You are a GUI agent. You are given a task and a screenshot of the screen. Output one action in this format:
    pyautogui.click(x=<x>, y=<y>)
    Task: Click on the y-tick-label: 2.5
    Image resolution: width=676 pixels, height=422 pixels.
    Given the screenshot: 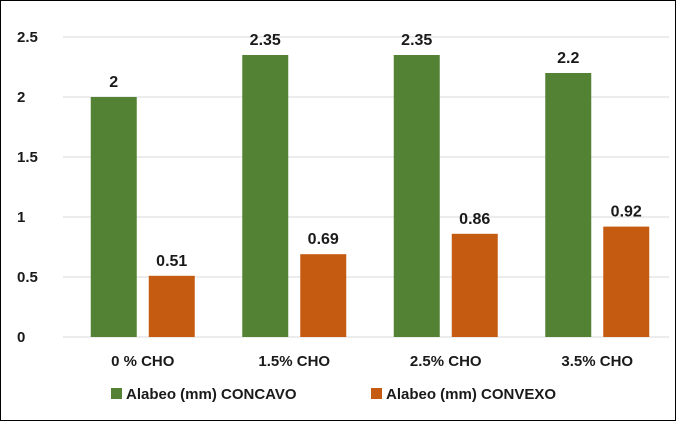 What is the action you would take?
    pyautogui.click(x=27, y=37)
    